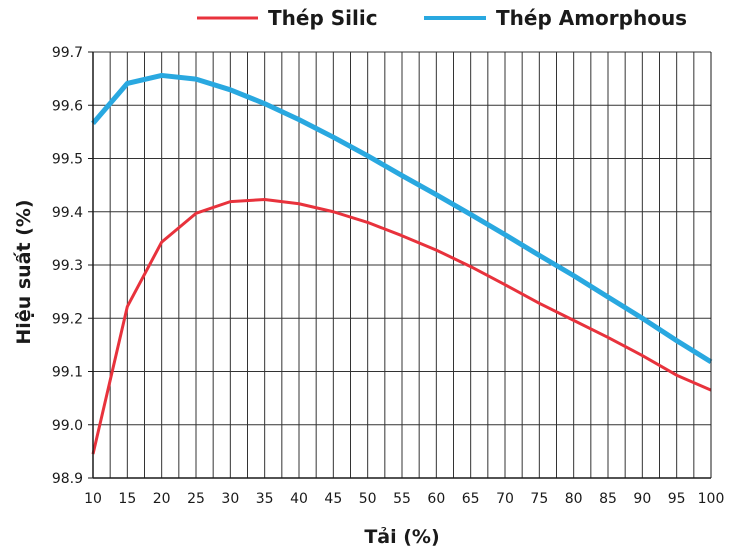 The height and width of the screenshot is (550, 729). Describe the element at coordinates (67, 479) in the screenshot. I see `y-tick-label: 98.9` at that location.